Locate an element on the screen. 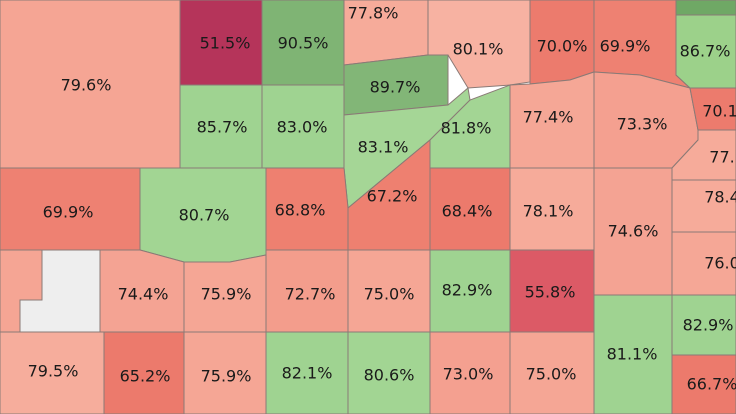 This screenshot has height=414, width=736. region-label: 89.7% is located at coordinates (395, 87).